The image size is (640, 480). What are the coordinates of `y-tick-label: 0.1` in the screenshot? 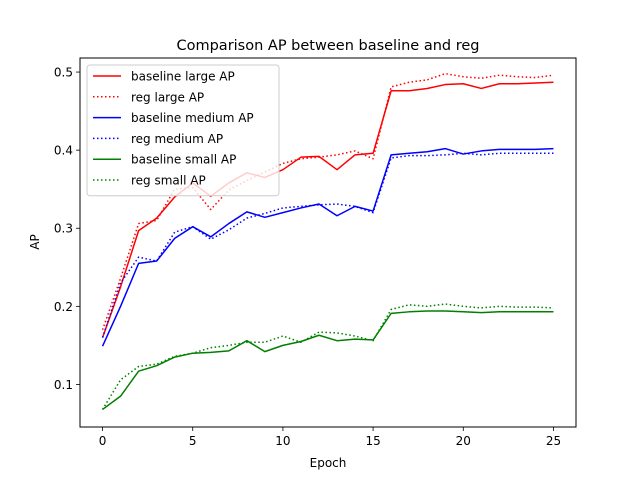 It's located at (63, 385).